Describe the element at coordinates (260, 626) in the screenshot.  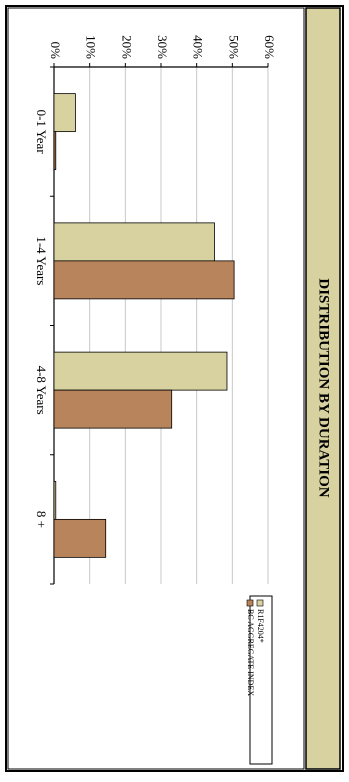
I see `legend-label-series-1: R1F4204*` at that location.